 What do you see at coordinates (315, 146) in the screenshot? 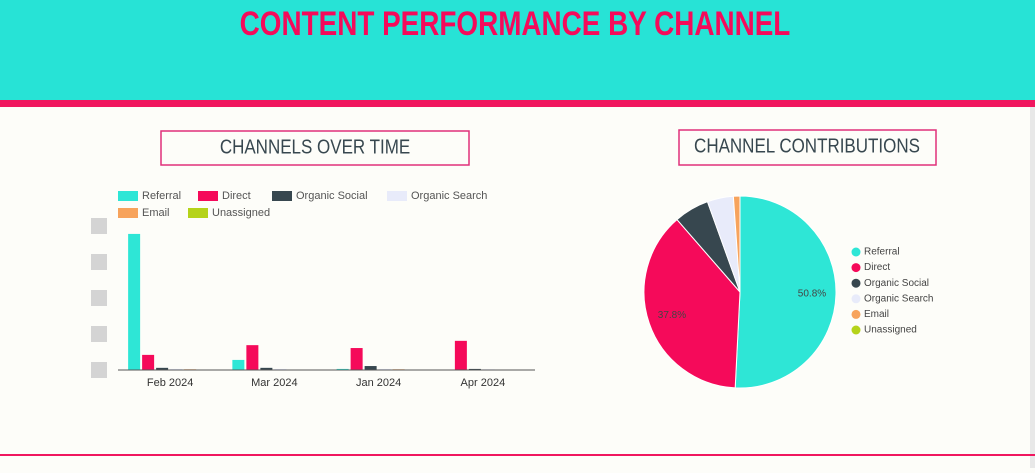
I see `panel-title: CHANNELS OVER TIME` at bounding box center [315, 146].